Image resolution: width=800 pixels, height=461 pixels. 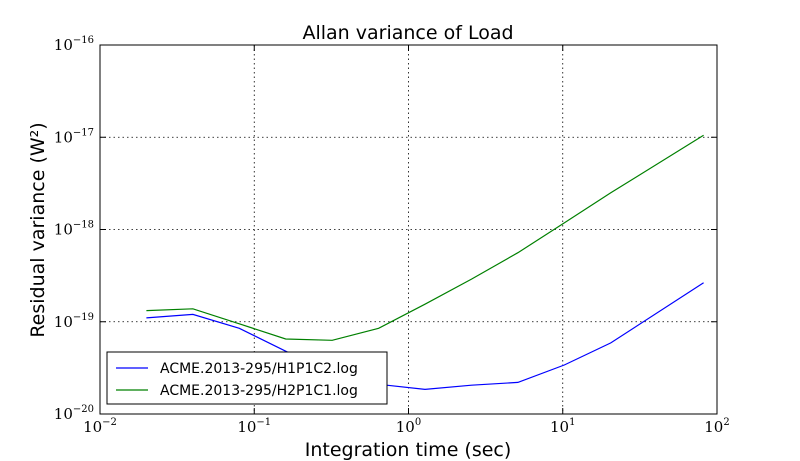 I want to click on x-tick-label: 10¹, so click(x=562, y=426).